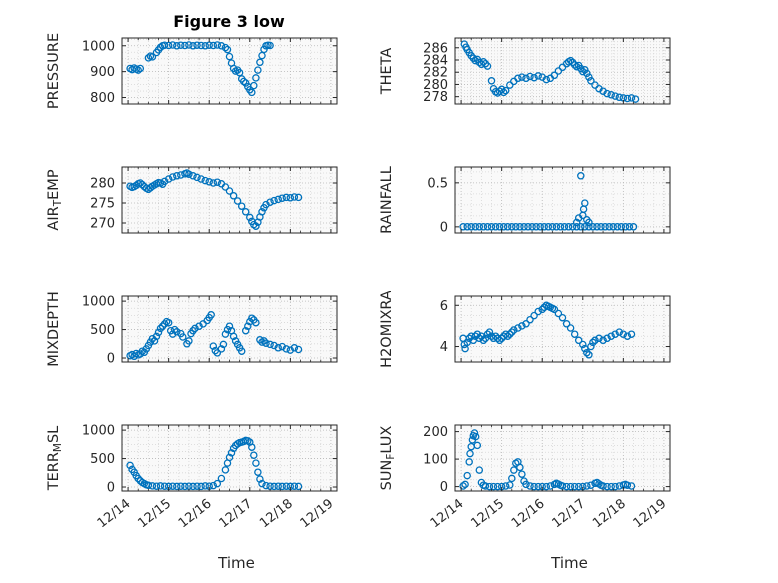 The width and height of the screenshot is (778, 583). What do you see at coordinates (102, 98) in the screenshot?
I see `svg-text: 800` at bounding box center [102, 98].